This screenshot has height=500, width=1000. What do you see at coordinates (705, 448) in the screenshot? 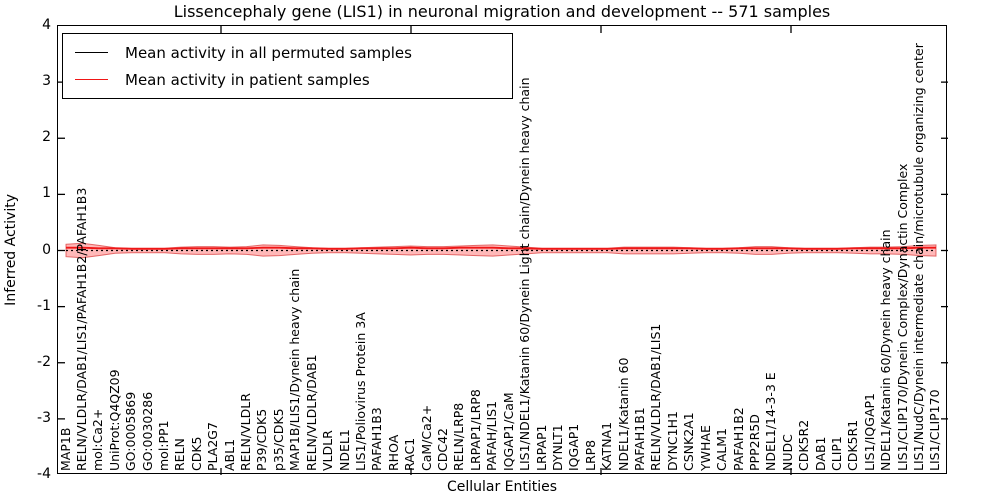
I see `x-category-label: YWHAE` at bounding box center [705, 448].